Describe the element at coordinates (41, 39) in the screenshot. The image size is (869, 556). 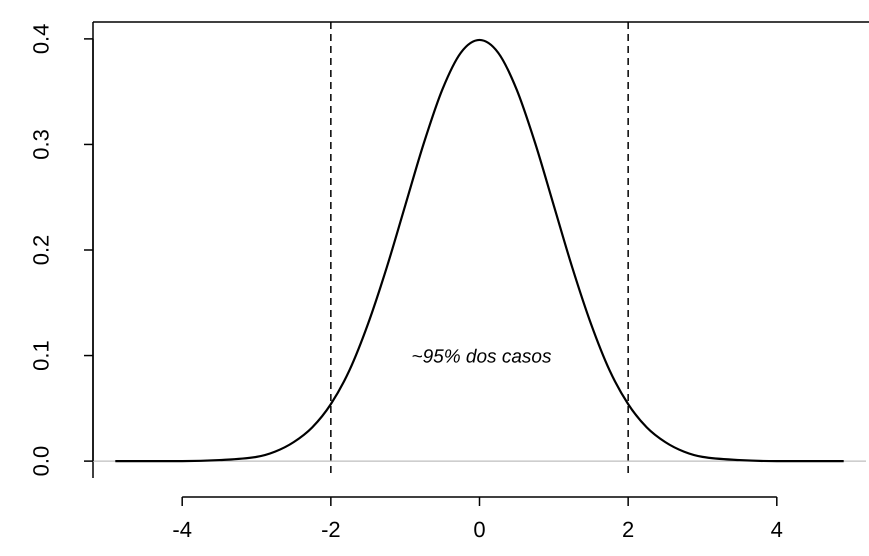
I see `y-tick-label: 0.4` at that location.